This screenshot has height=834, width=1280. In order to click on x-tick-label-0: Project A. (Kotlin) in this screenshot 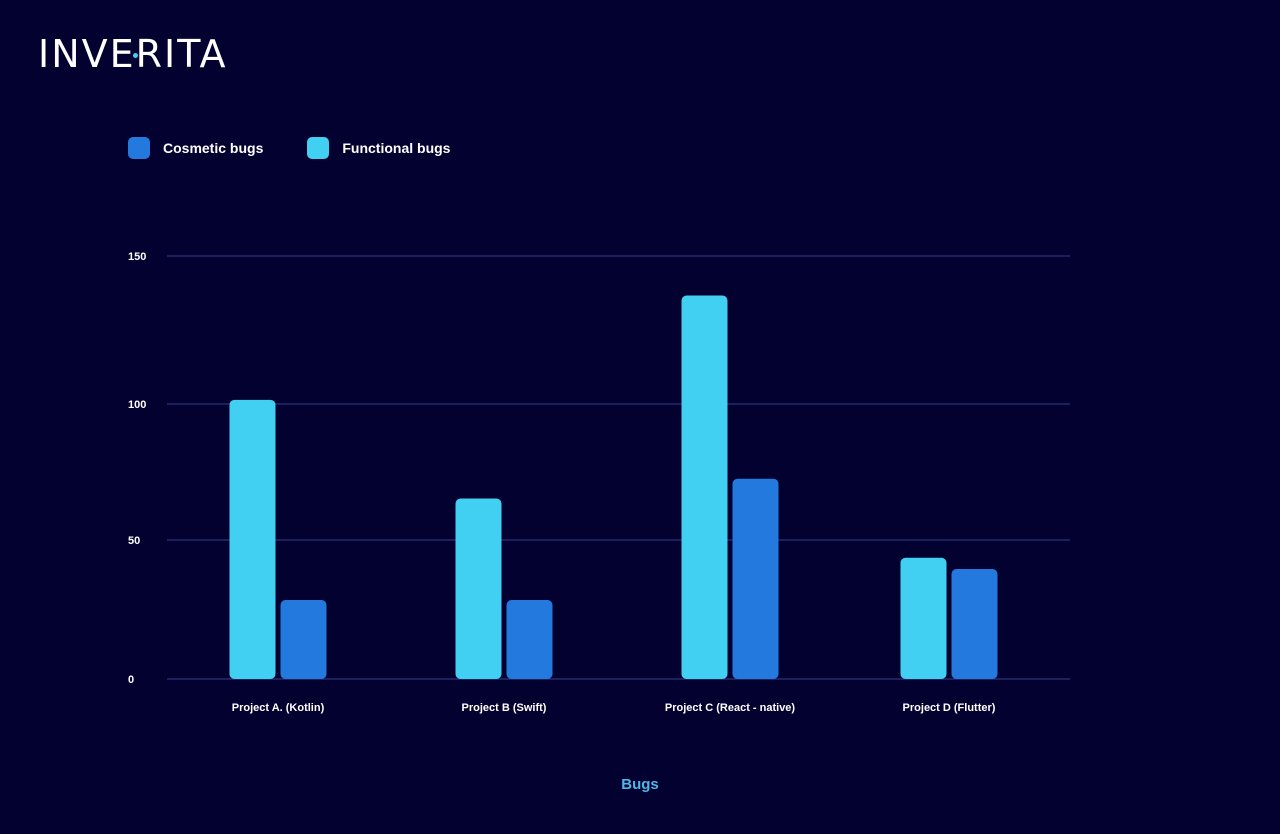, I will do `click(278, 708)`.